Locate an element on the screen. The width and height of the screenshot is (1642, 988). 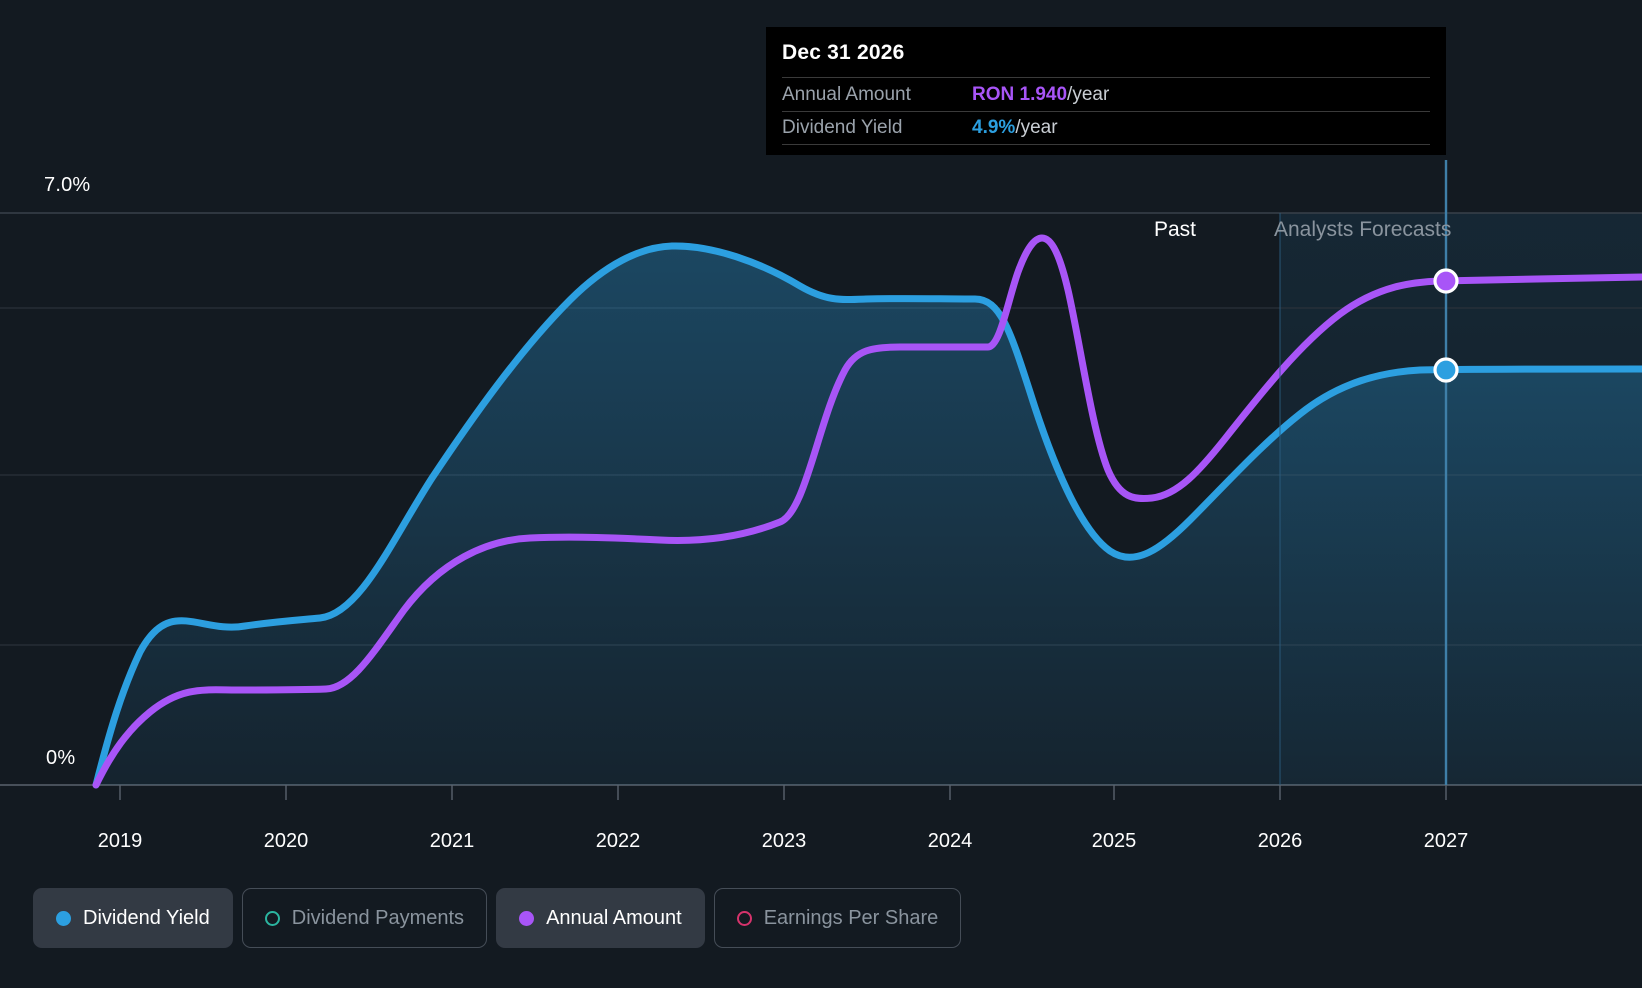
tooltip-value-dividend-yield: 4.9%/year is located at coordinates (1015, 128).